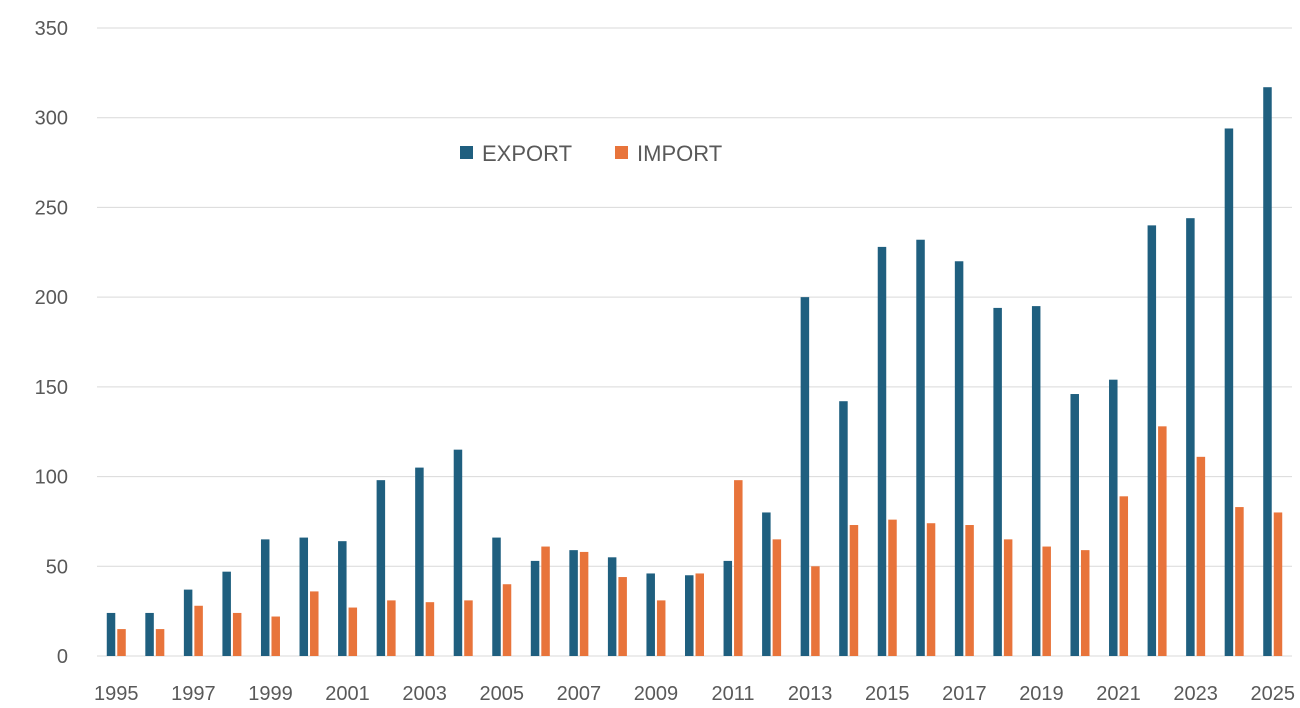 Image resolution: width=1300 pixels, height=708 pixels. Describe the element at coordinates (621, 152) in the screenshot. I see `legend-swatch-import` at that location.